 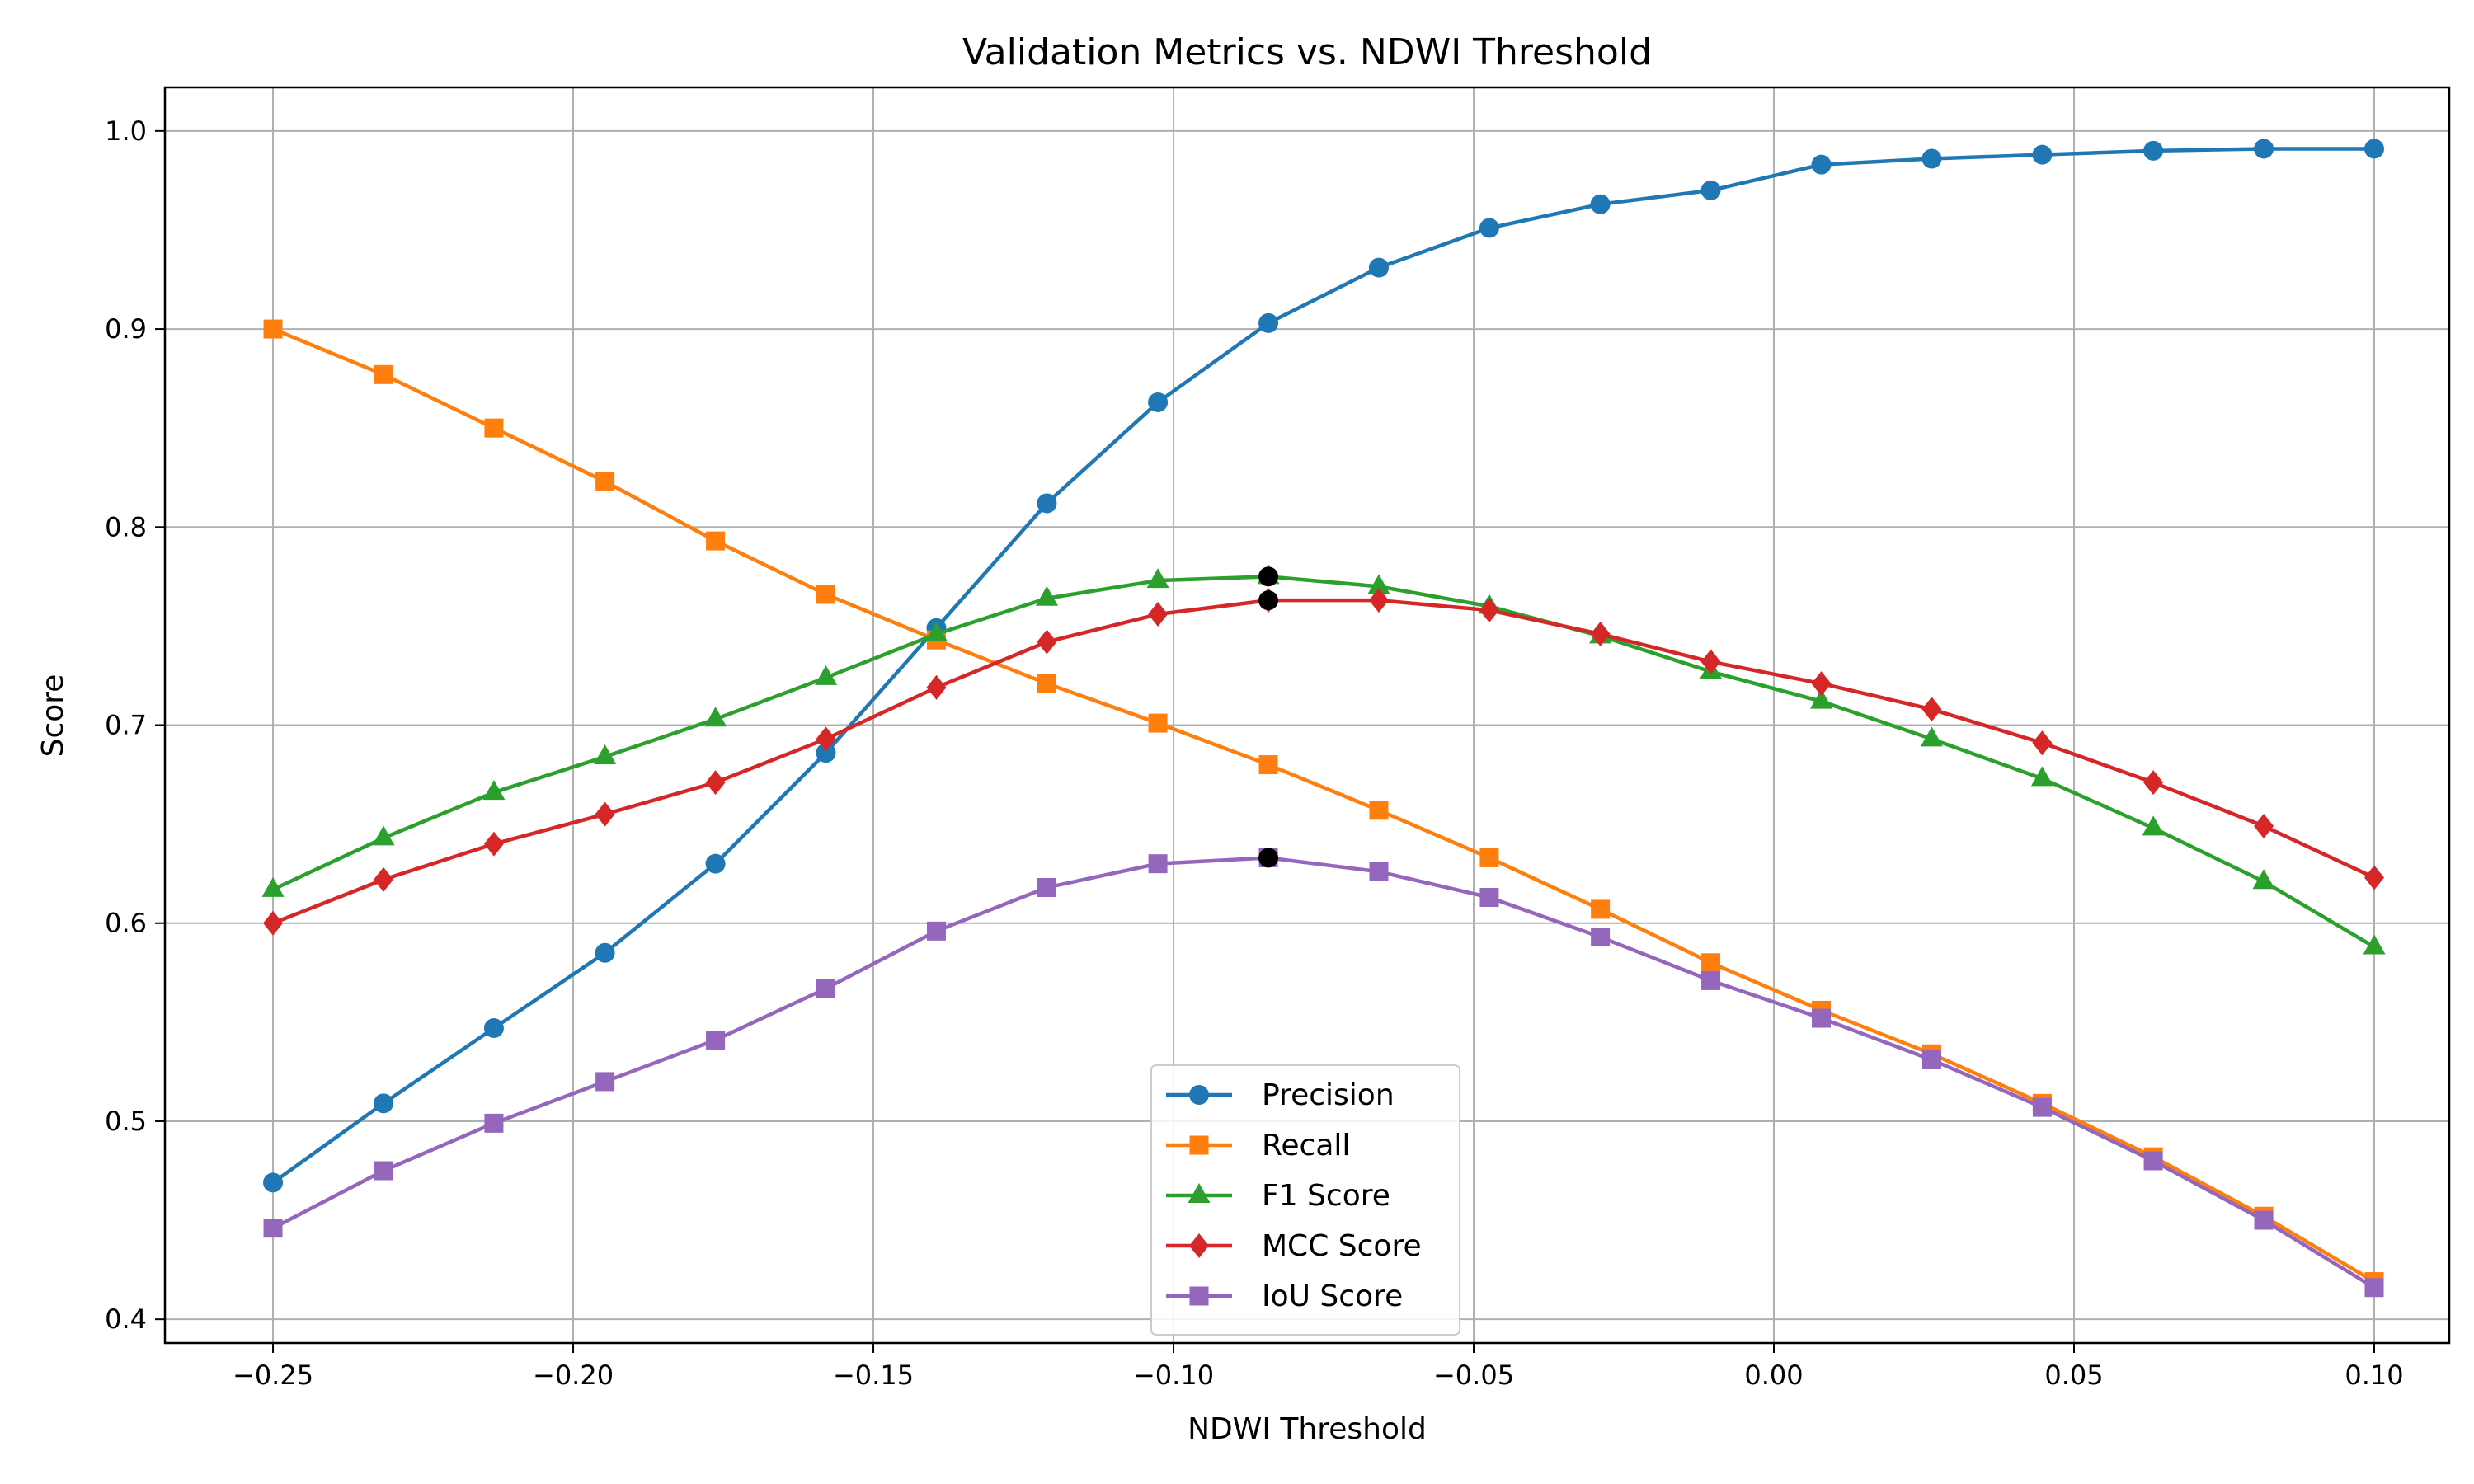 What do you see at coordinates (873, 1375) in the screenshot?
I see `x-tick-label: −0.15` at bounding box center [873, 1375].